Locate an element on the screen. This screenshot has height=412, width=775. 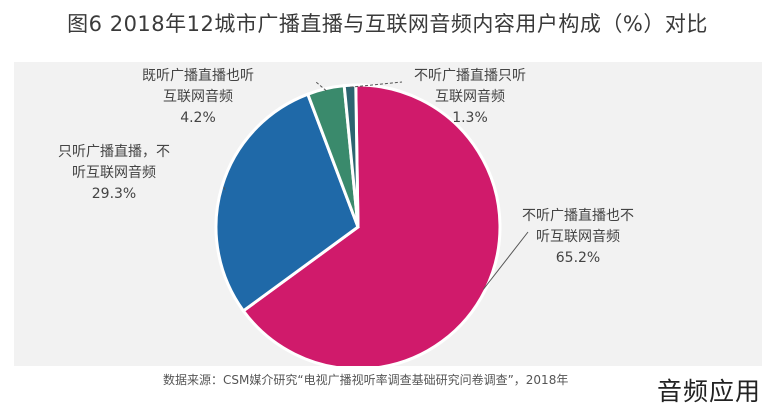
label-internet-only-value: 1.3% is located at coordinates (470, 118).